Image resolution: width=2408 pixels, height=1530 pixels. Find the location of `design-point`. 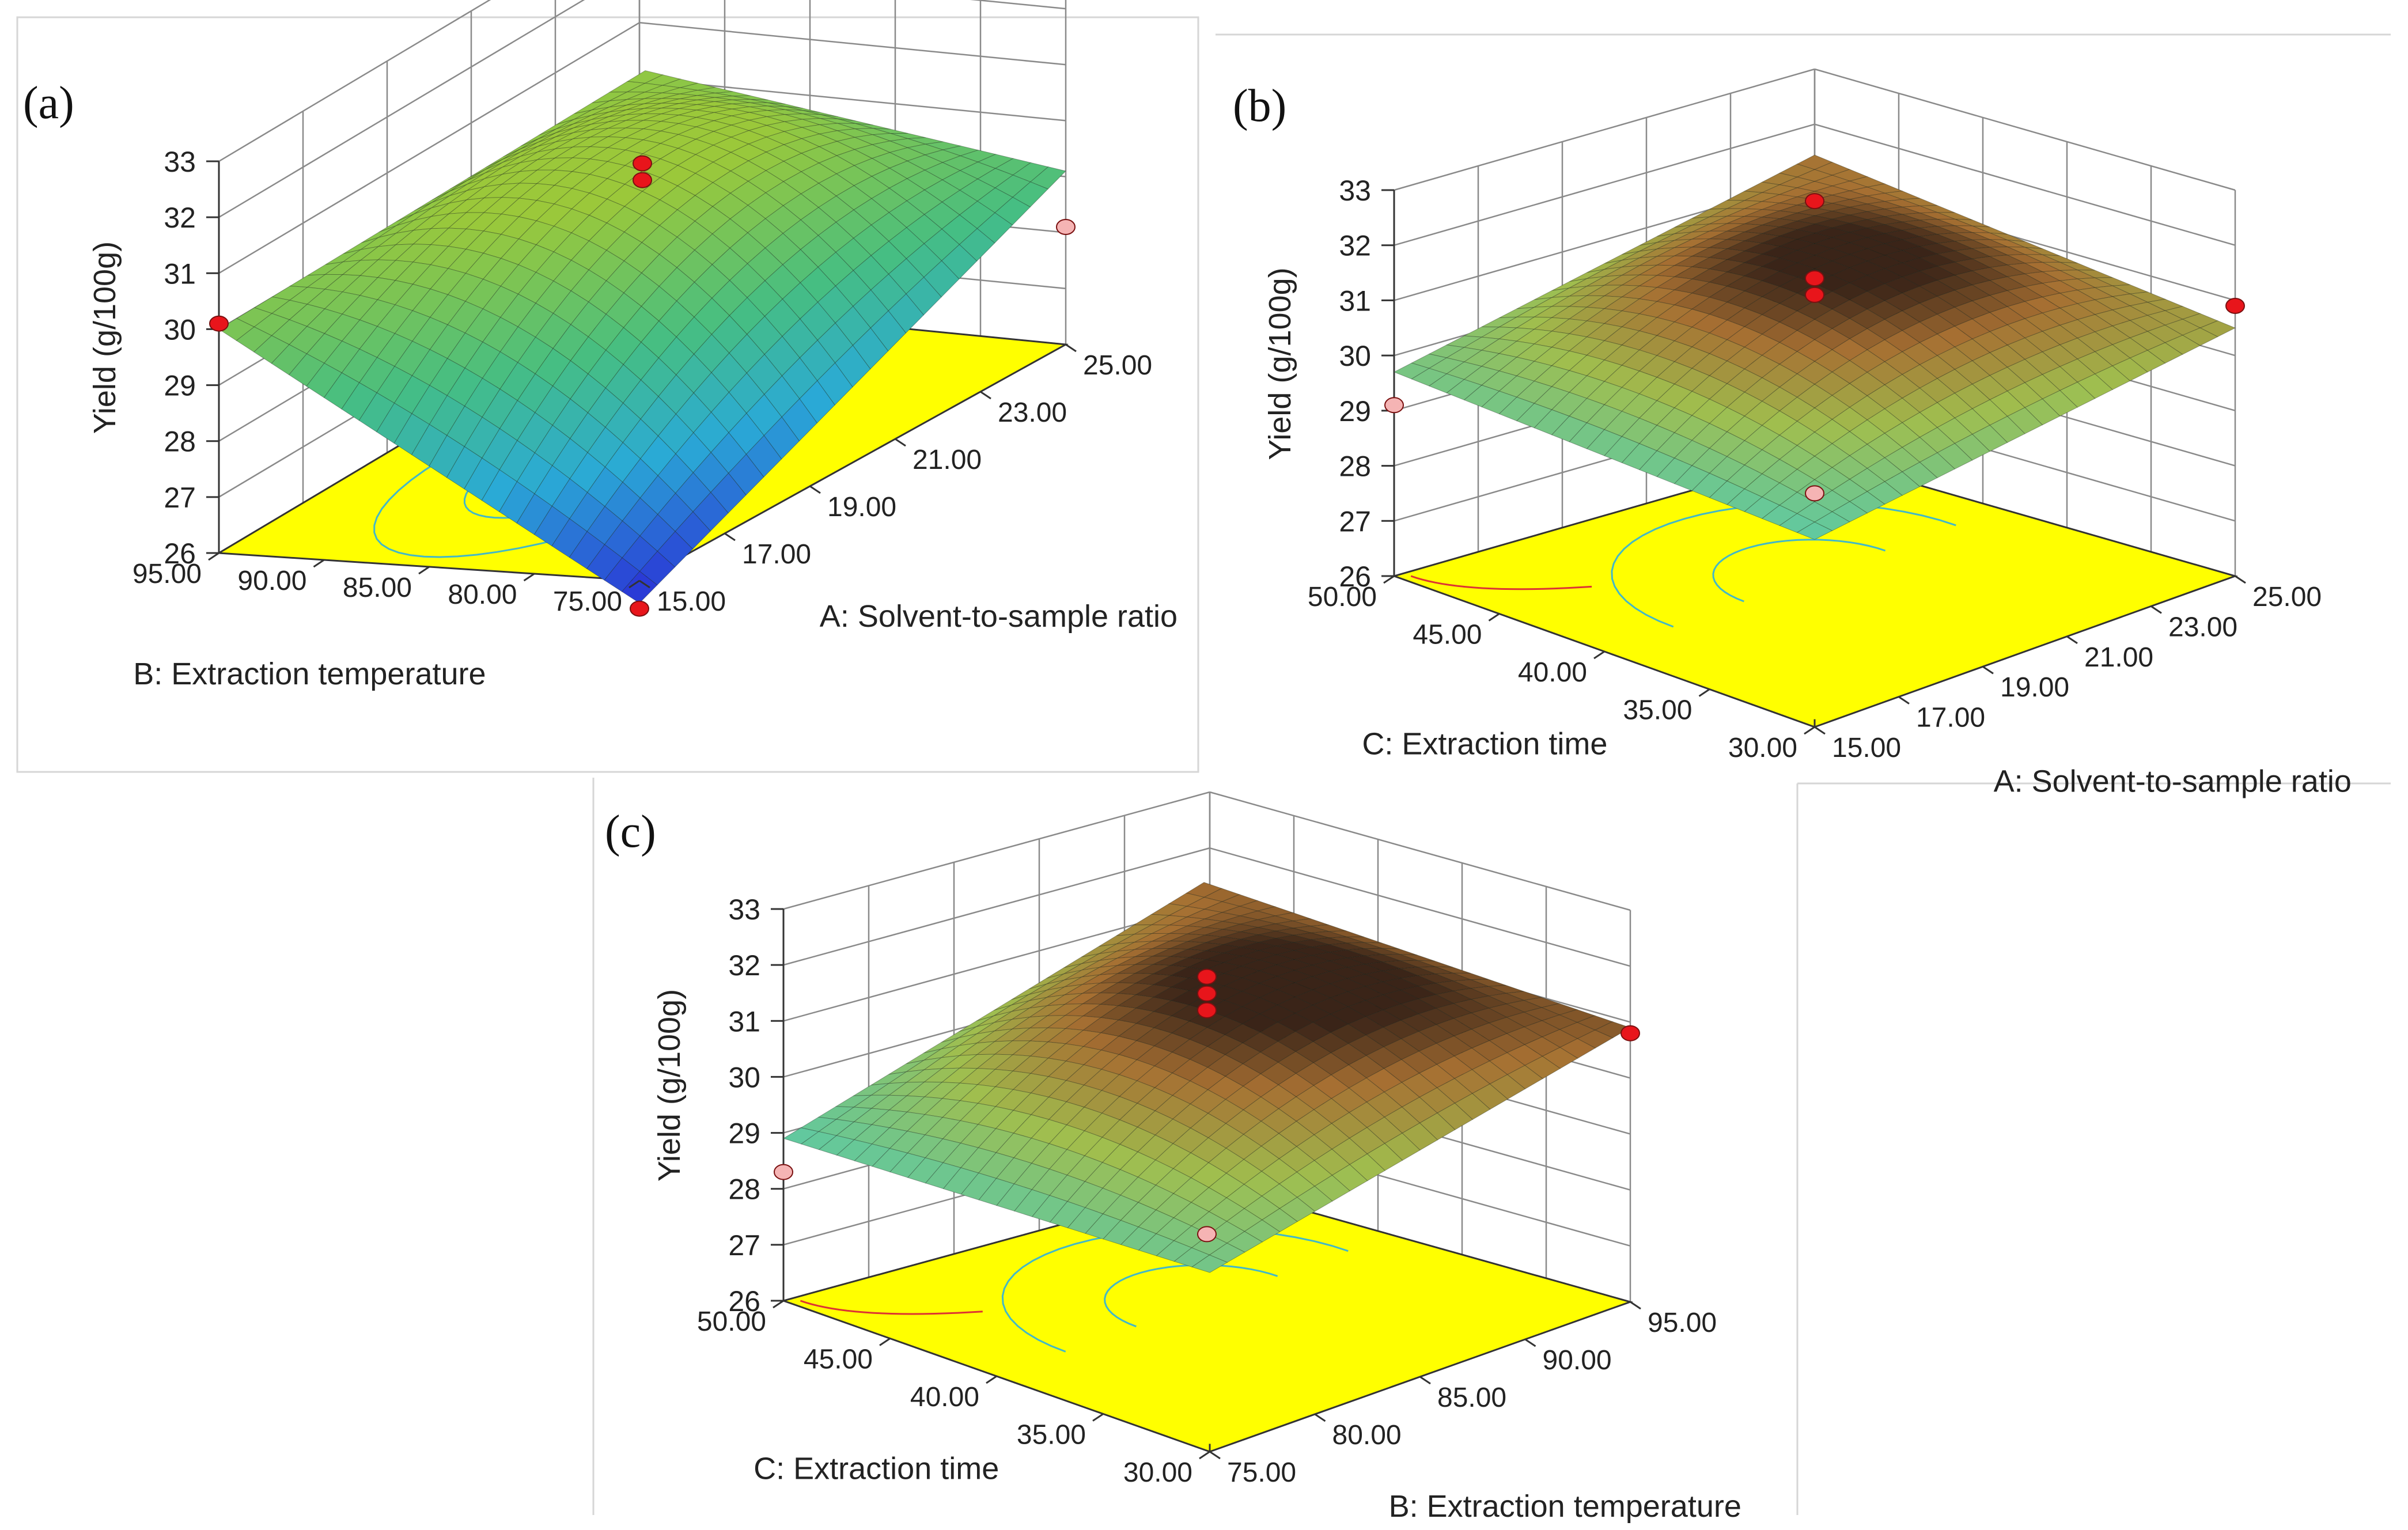

design-point is located at coordinates (642, 180).